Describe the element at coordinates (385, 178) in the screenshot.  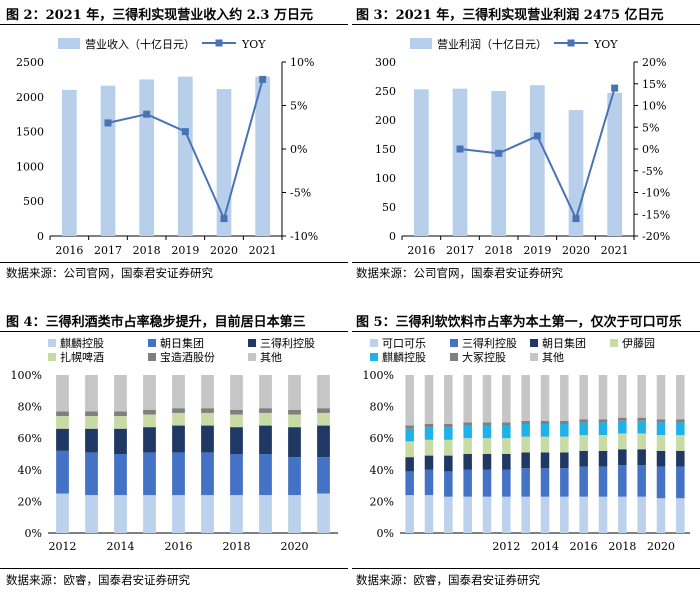
I see `y-tick-label-left: 100` at that location.